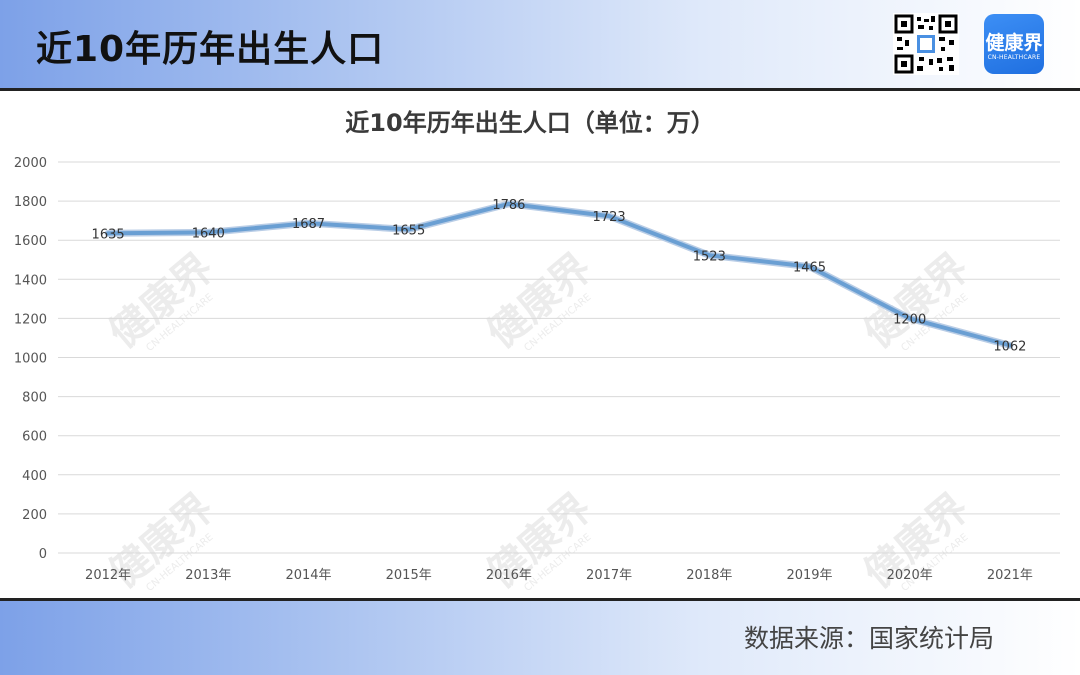 The image size is (1080, 675). What do you see at coordinates (868, 638) in the screenshot?
I see `data-source: 数据来源：国家统计局` at bounding box center [868, 638].